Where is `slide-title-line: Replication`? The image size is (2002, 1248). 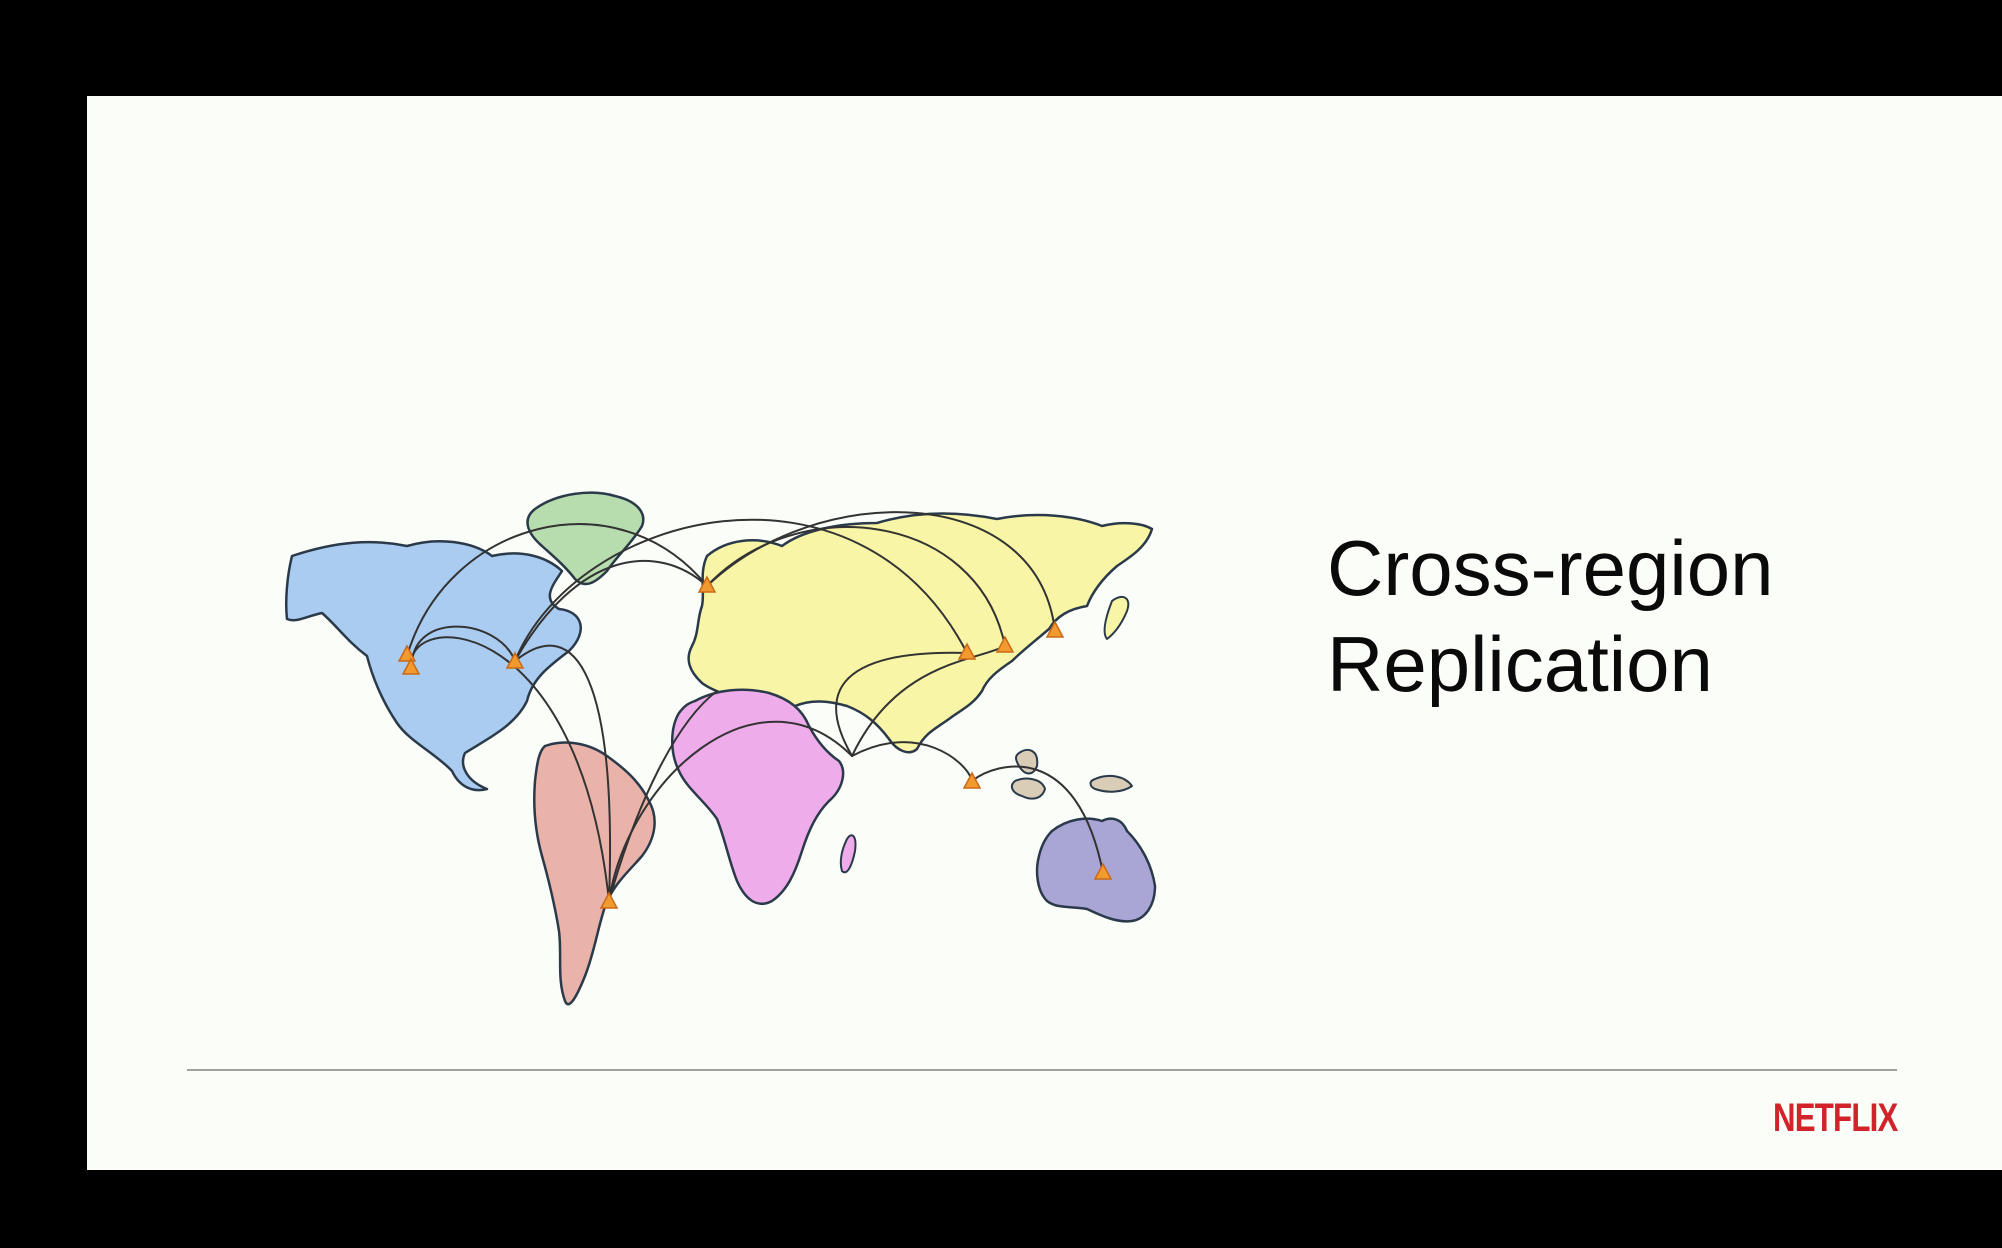 slide-title-line: Replication is located at coordinates (1520, 664).